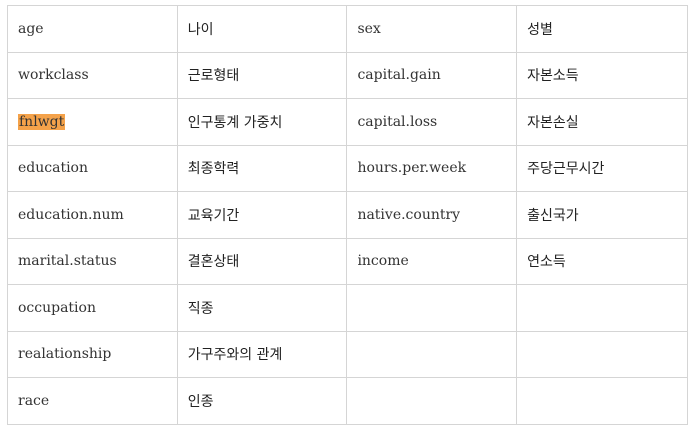 This screenshot has width=695, height=431. What do you see at coordinates (213, 262) in the screenshot?
I see `korean-label: 결혼상태` at bounding box center [213, 262].